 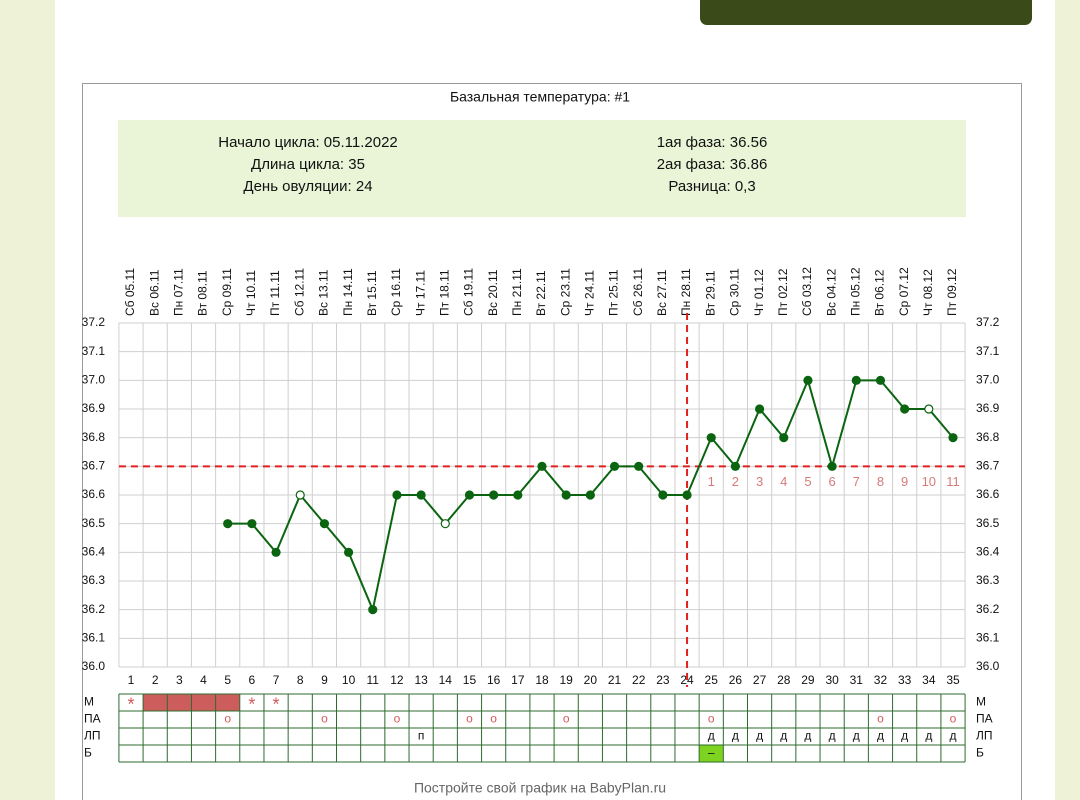 I want to click on row-label: М, so click(x=89, y=702).